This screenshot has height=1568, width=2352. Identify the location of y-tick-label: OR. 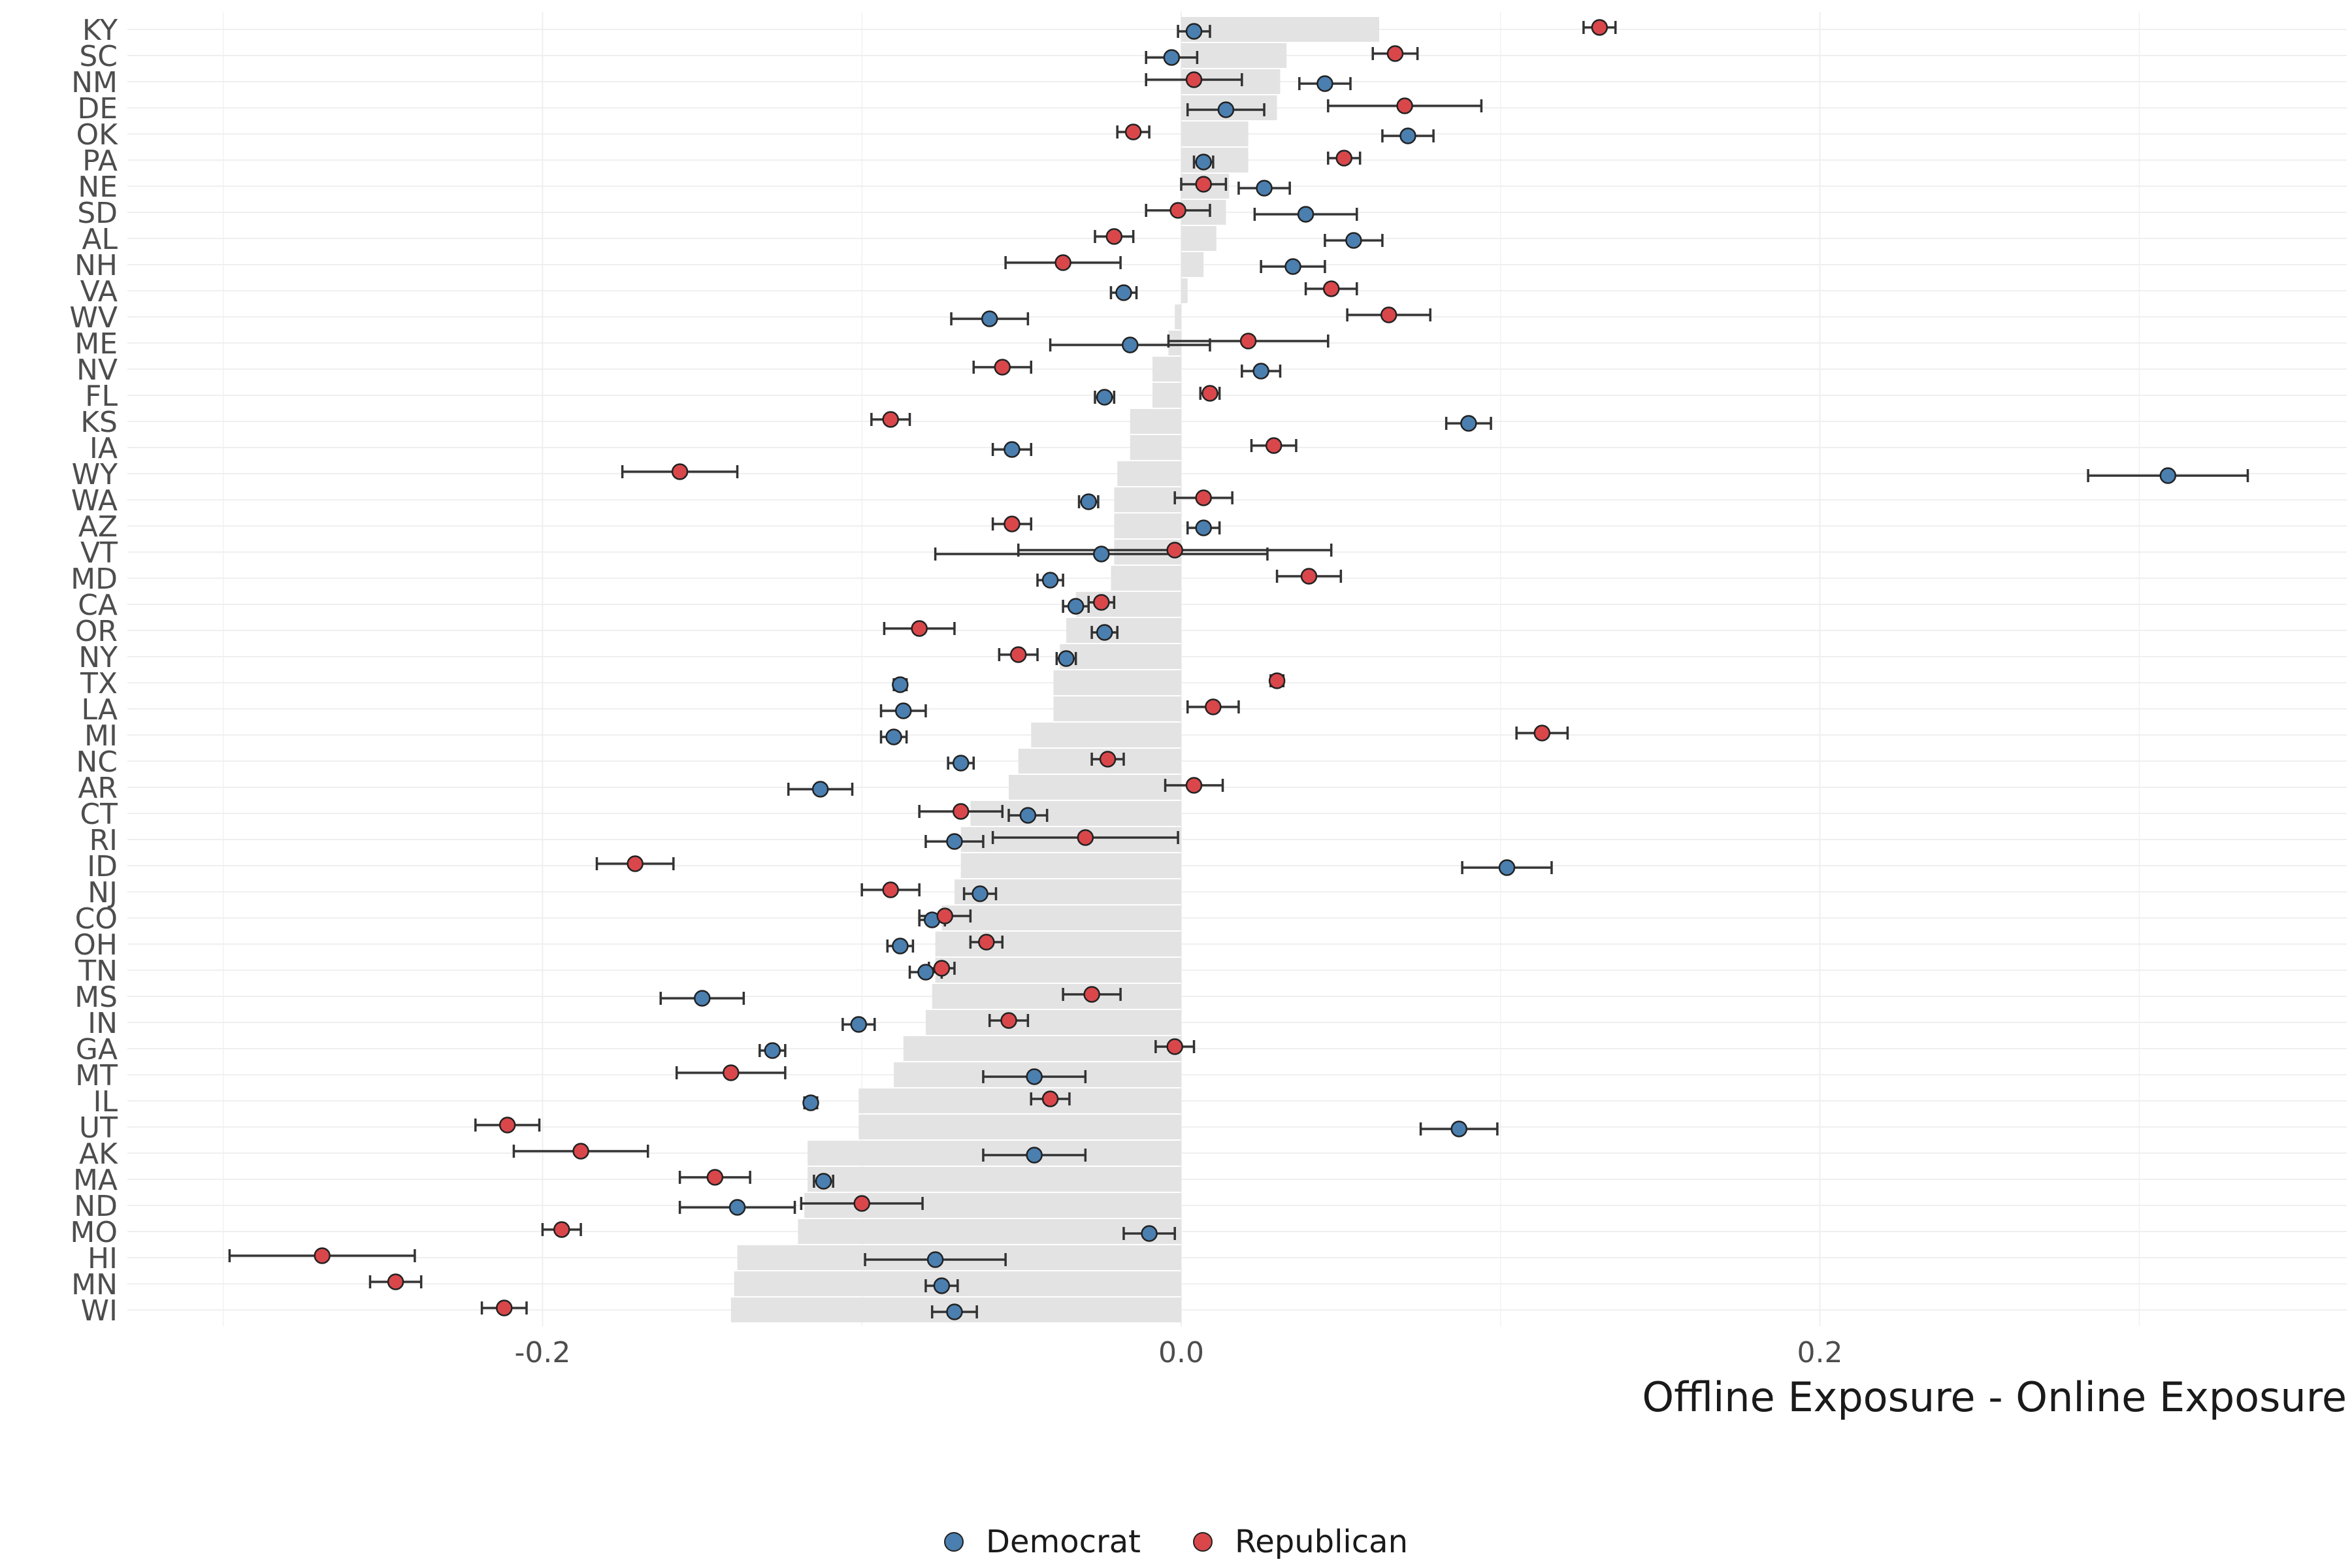
(96, 631).